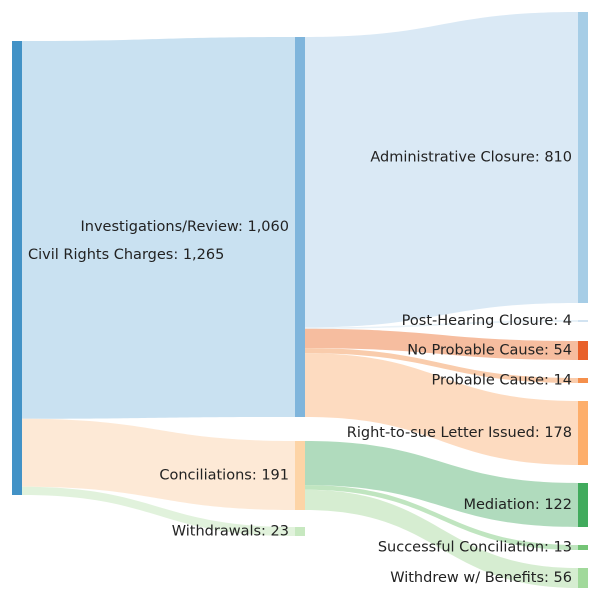  Describe the element at coordinates (475, 548) in the screenshot. I see `node-label-succ: Successful Conciliation: 13` at that location.